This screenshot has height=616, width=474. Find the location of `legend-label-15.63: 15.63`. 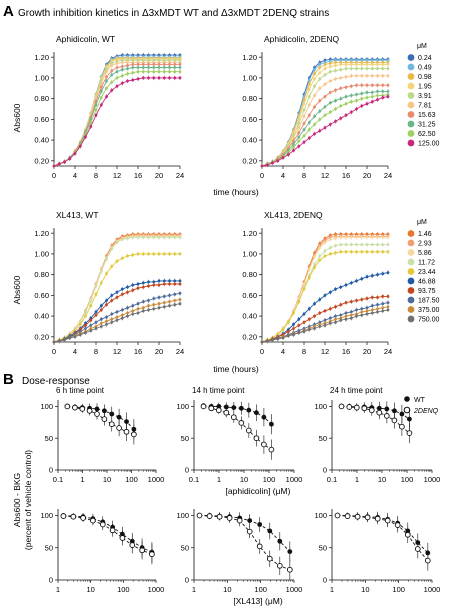

legend-label-15.63: 15.63 is located at coordinates (427, 115).